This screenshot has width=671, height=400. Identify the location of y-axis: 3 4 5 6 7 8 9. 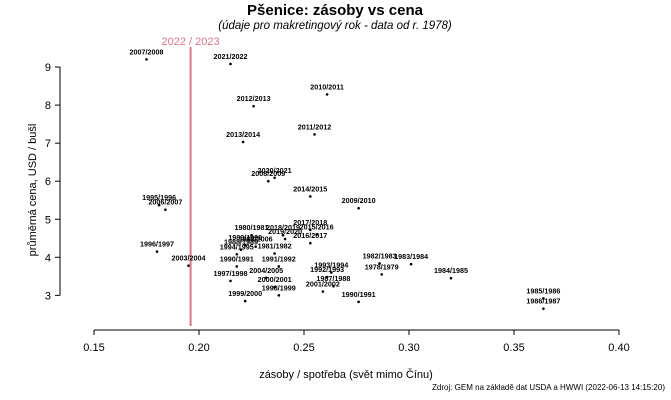
(53, 182).